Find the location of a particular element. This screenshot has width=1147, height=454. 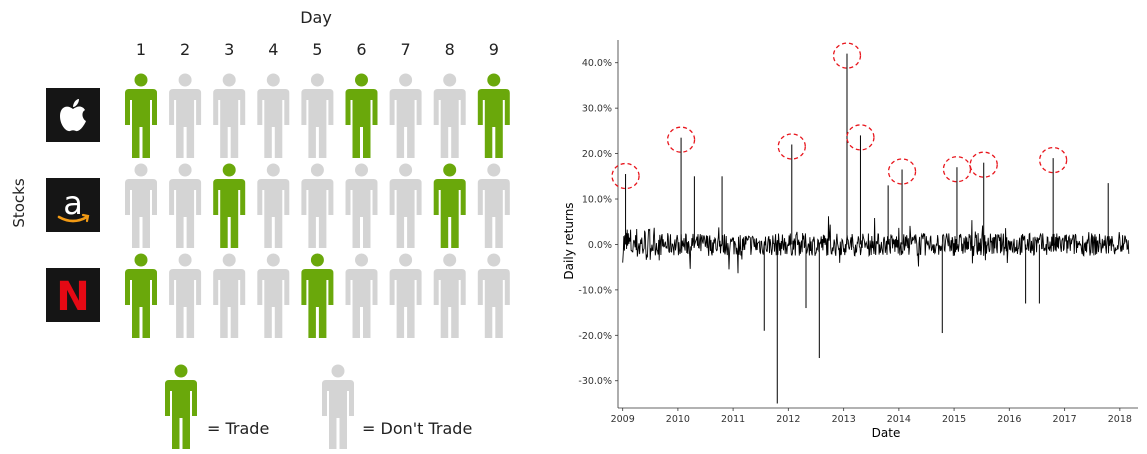

legend-dont-trade-label: = Don't Trade is located at coordinates (417, 428).